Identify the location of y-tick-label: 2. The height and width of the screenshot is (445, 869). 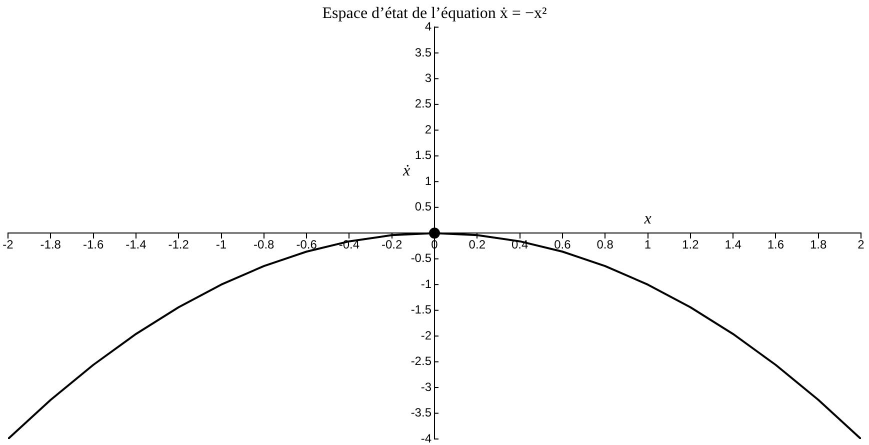
(428, 129).